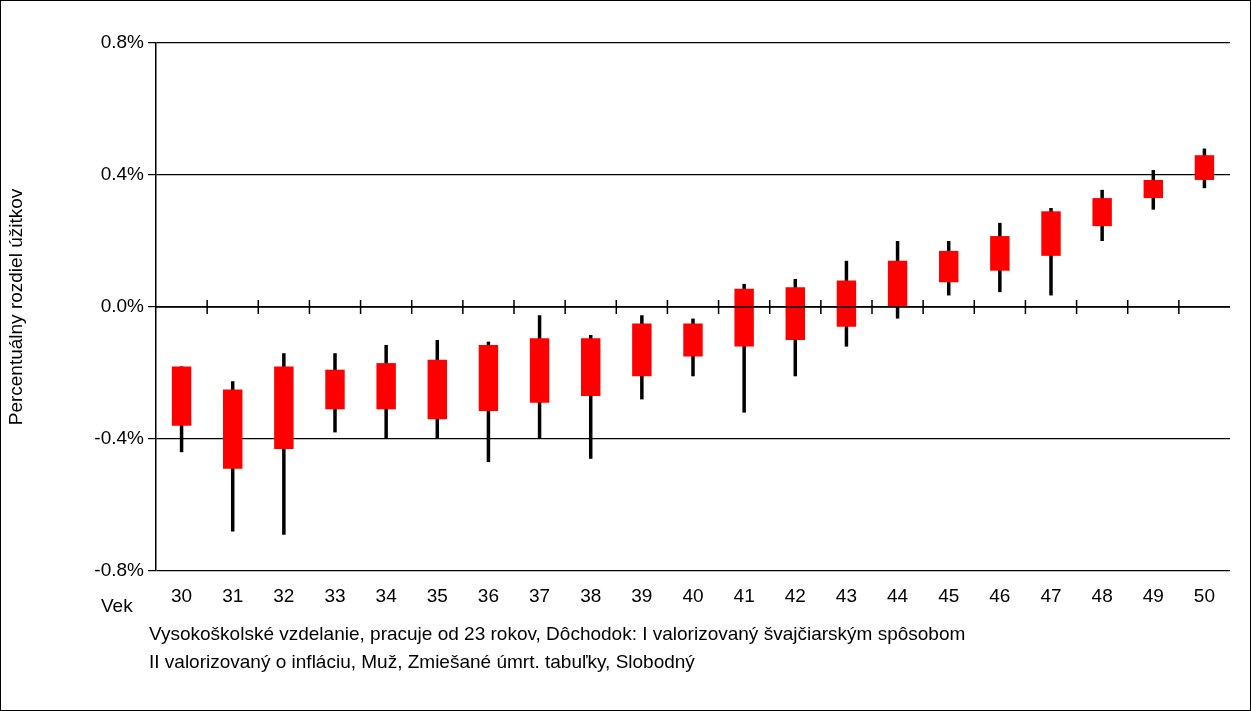 This screenshot has width=1251, height=711. Describe the element at coordinates (119, 570) in the screenshot. I see `y-tick-label: -0.8%` at that location.